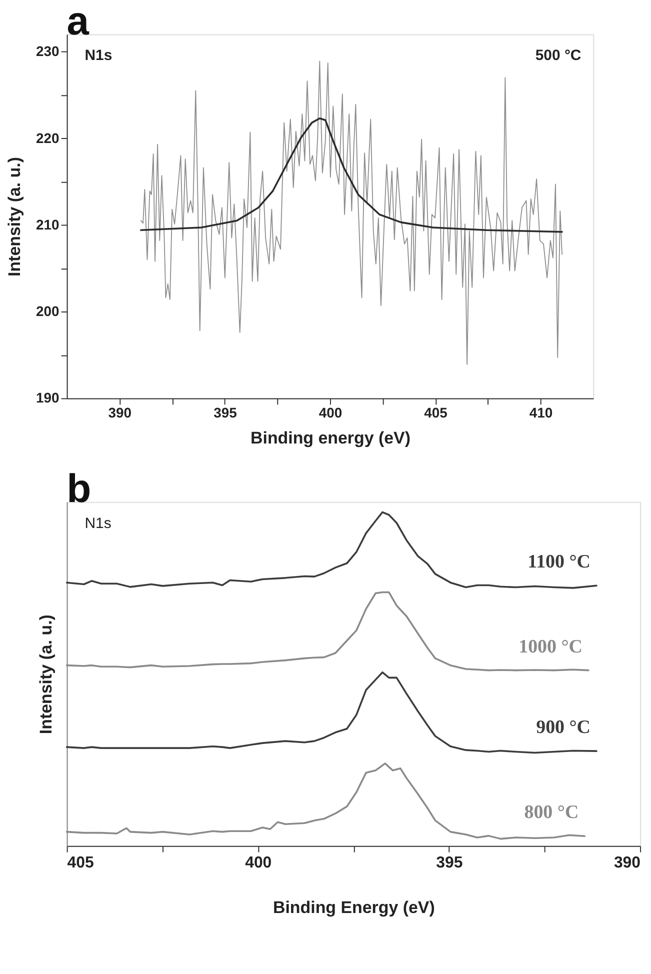 This screenshot has height=974, width=651. I want to click on series-label: 1100 °C, so click(559, 562).